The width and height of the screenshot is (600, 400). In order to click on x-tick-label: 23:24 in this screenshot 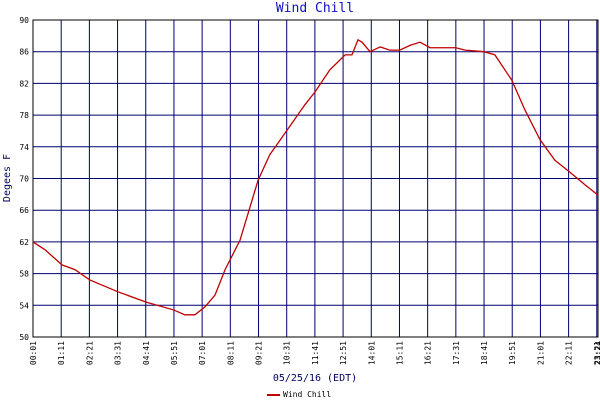, I will do `click(597, 353)`.